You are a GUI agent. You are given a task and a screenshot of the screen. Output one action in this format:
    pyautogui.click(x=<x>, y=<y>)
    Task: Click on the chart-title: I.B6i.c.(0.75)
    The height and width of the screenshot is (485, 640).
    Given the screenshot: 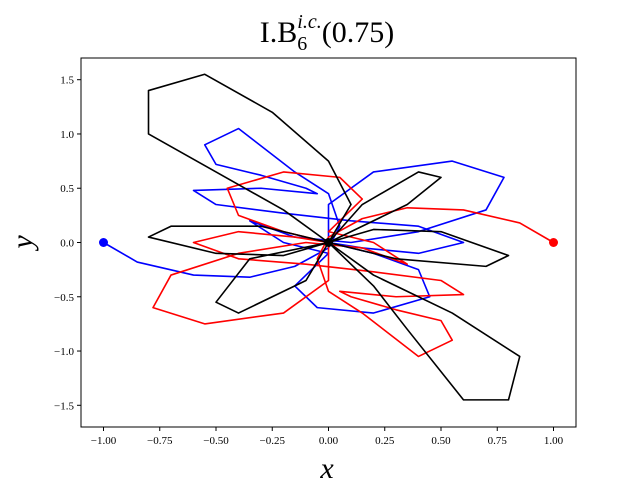 What is the action you would take?
    pyautogui.click(x=327, y=33)
    